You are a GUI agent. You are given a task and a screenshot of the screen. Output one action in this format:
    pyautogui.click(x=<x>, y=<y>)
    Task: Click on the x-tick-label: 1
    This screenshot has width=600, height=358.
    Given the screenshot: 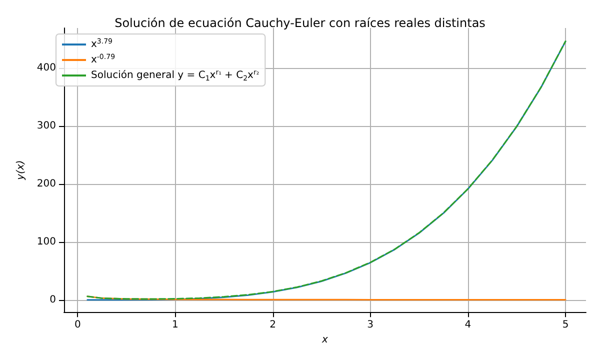 What is the action you would take?
    pyautogui.click(x=175, y=325)
    